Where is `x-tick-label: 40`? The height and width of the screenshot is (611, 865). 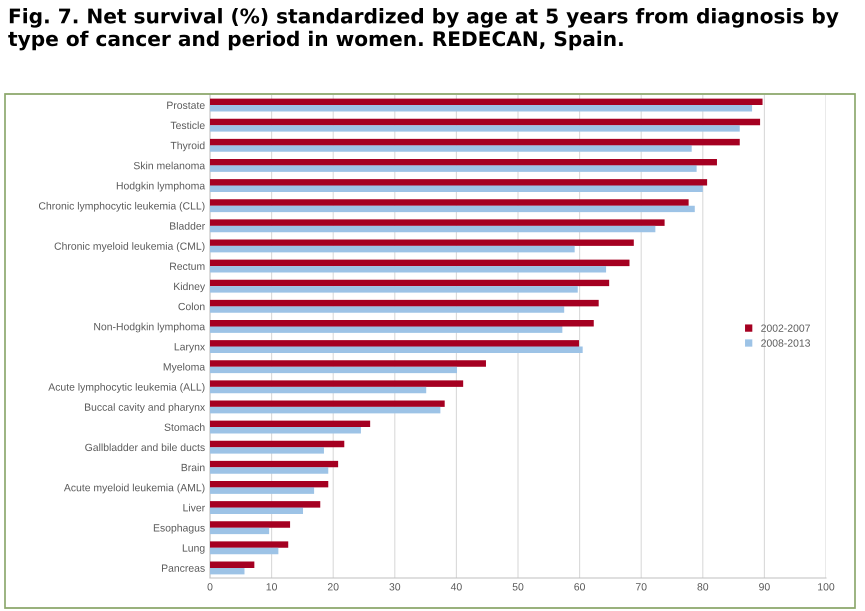
x-tick-label: 40 is located at coordinates (456, 587).